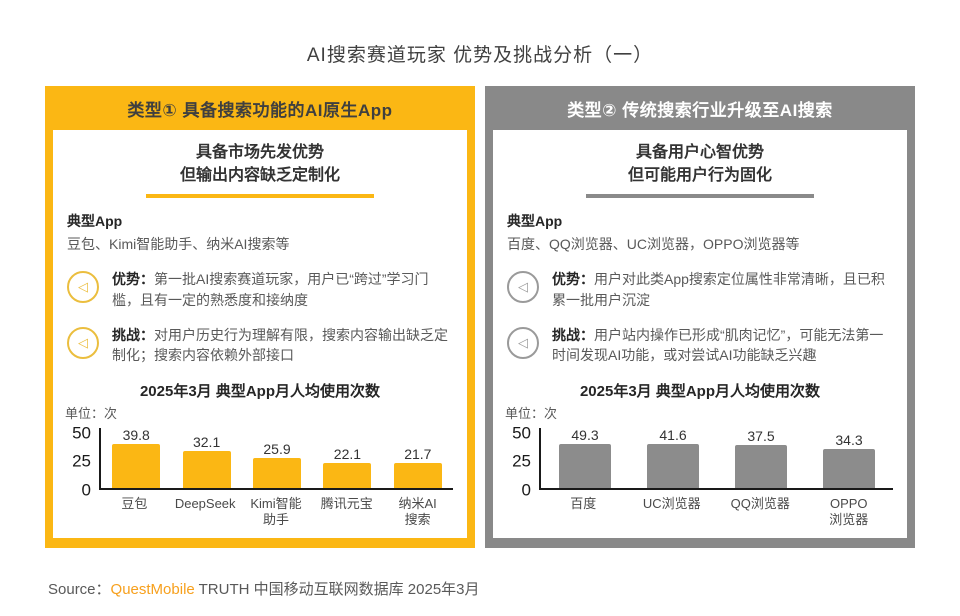 The height and width of the screenshot is (616, 960). I want to click on x-tick-label: 腾讯元宝, so click(346, 503).